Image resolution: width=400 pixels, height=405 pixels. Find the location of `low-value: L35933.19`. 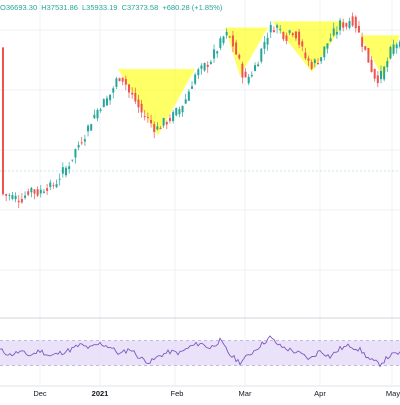

low-value: L35933.19 is located at coordinates (100, 7).